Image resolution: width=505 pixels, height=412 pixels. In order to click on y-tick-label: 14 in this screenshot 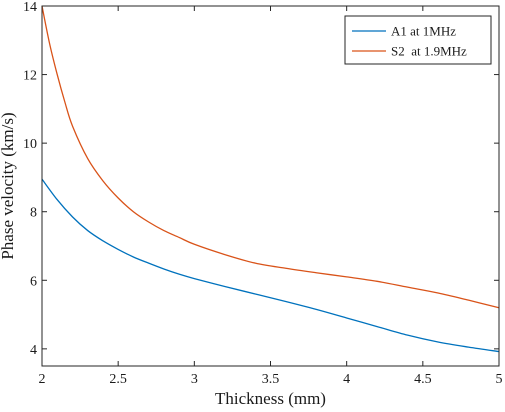, I will do `click(30, 7)`.